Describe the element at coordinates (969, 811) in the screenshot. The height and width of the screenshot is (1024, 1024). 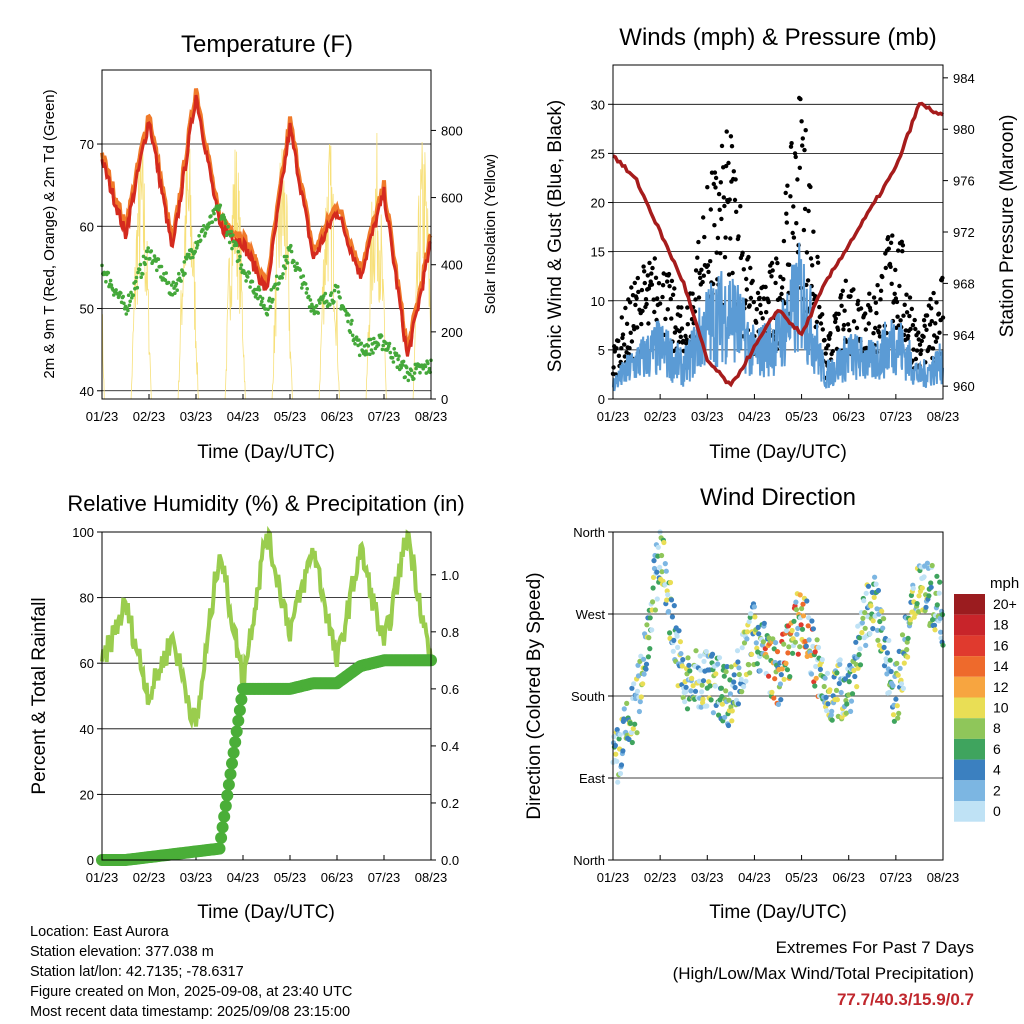
I see `legend-swatch` at that location.